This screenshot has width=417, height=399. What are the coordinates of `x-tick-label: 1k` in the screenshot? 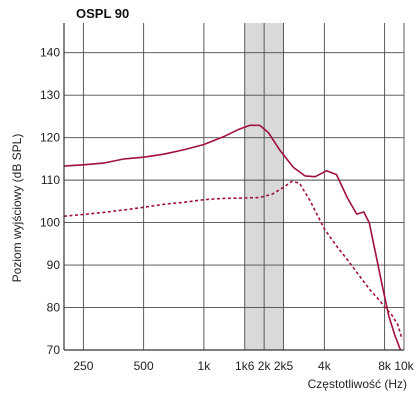 It's located at (205, 366).